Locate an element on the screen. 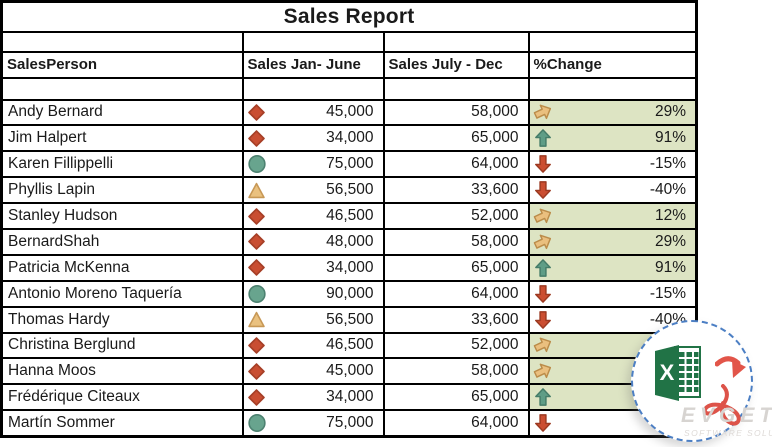 Image resolution: width=772 pixels, height=447 pixels. convert-arrow-icon is located at coordinates (730, 367).